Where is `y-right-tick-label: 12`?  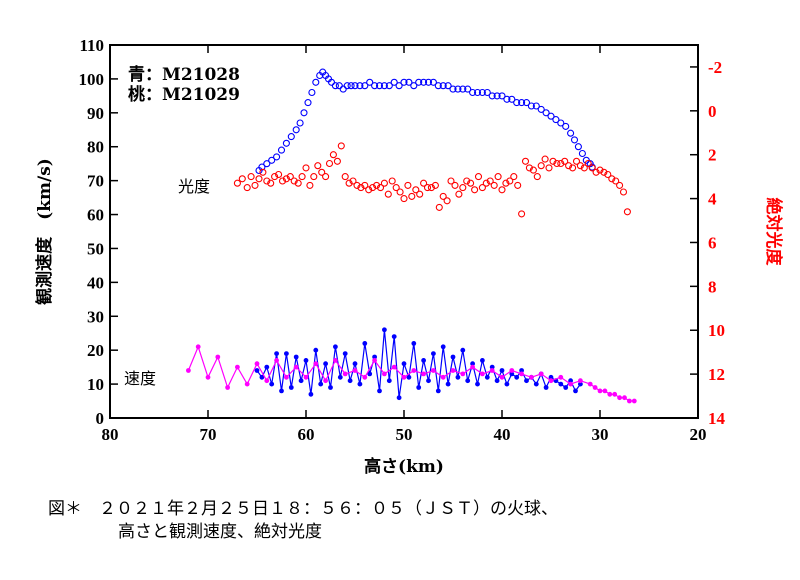 y-right-tick-label: 12 is located at coordinates (716, 374).